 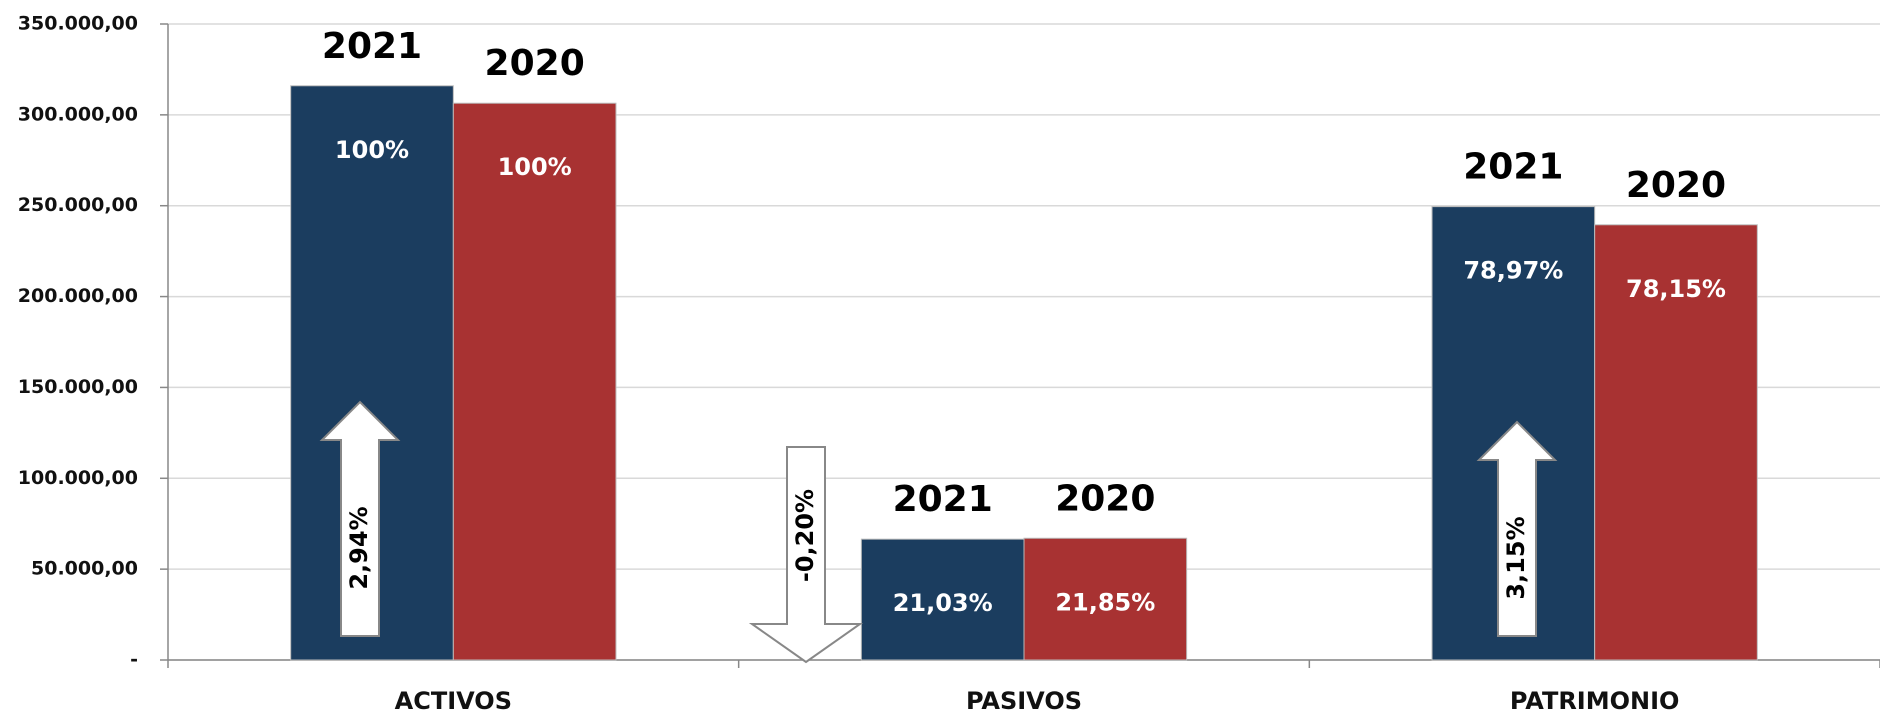 I want to click on x-tick-label: ACTIVOS, so click(x=453, y=700).